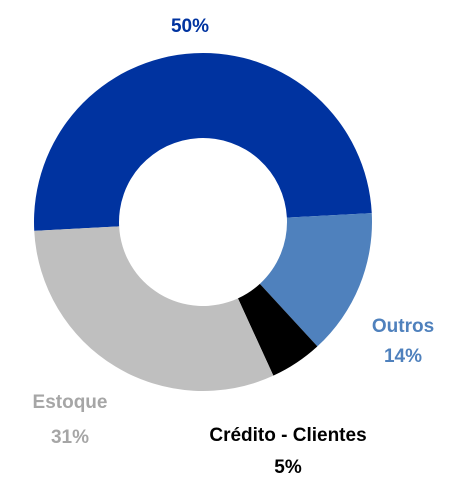 This screenshot has width=452, height=483. Describe the element at coordinates (287, 435) in the screenshot. I see `slice-label: Crédito - Clientes` at that location.